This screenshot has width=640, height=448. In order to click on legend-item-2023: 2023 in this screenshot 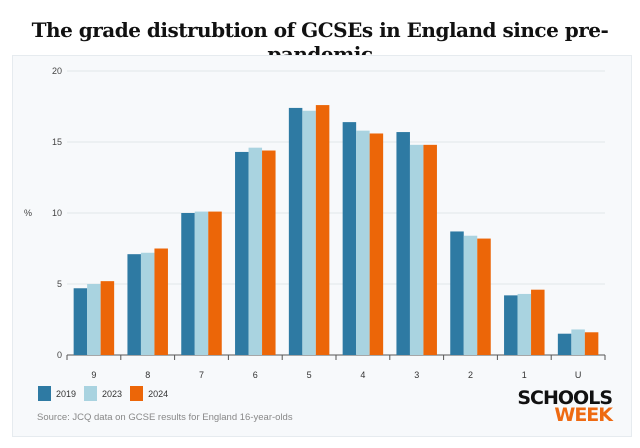, I will do `click(103, 393)`.